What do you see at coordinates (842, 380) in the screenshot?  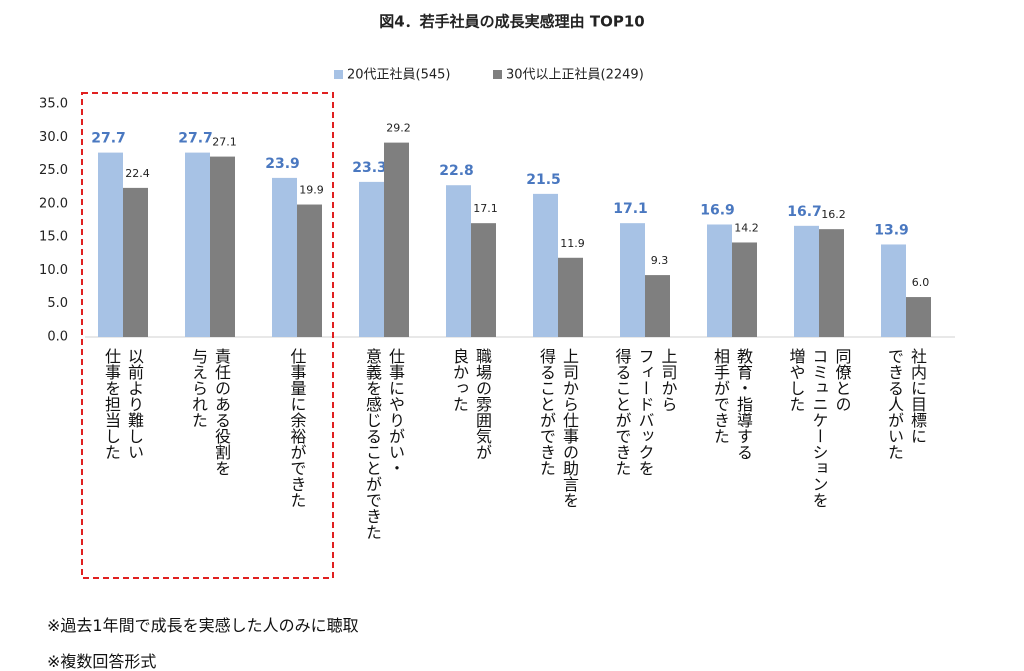 I see `label-line: 同僚との` at bounding box center [842, 380].